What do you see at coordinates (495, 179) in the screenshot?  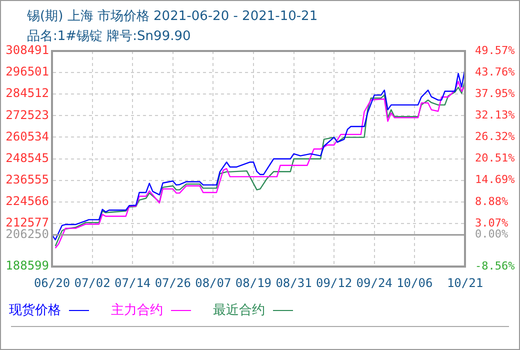 I see `y2-tick-label: 14.69%` at bounding box center [495, 179].